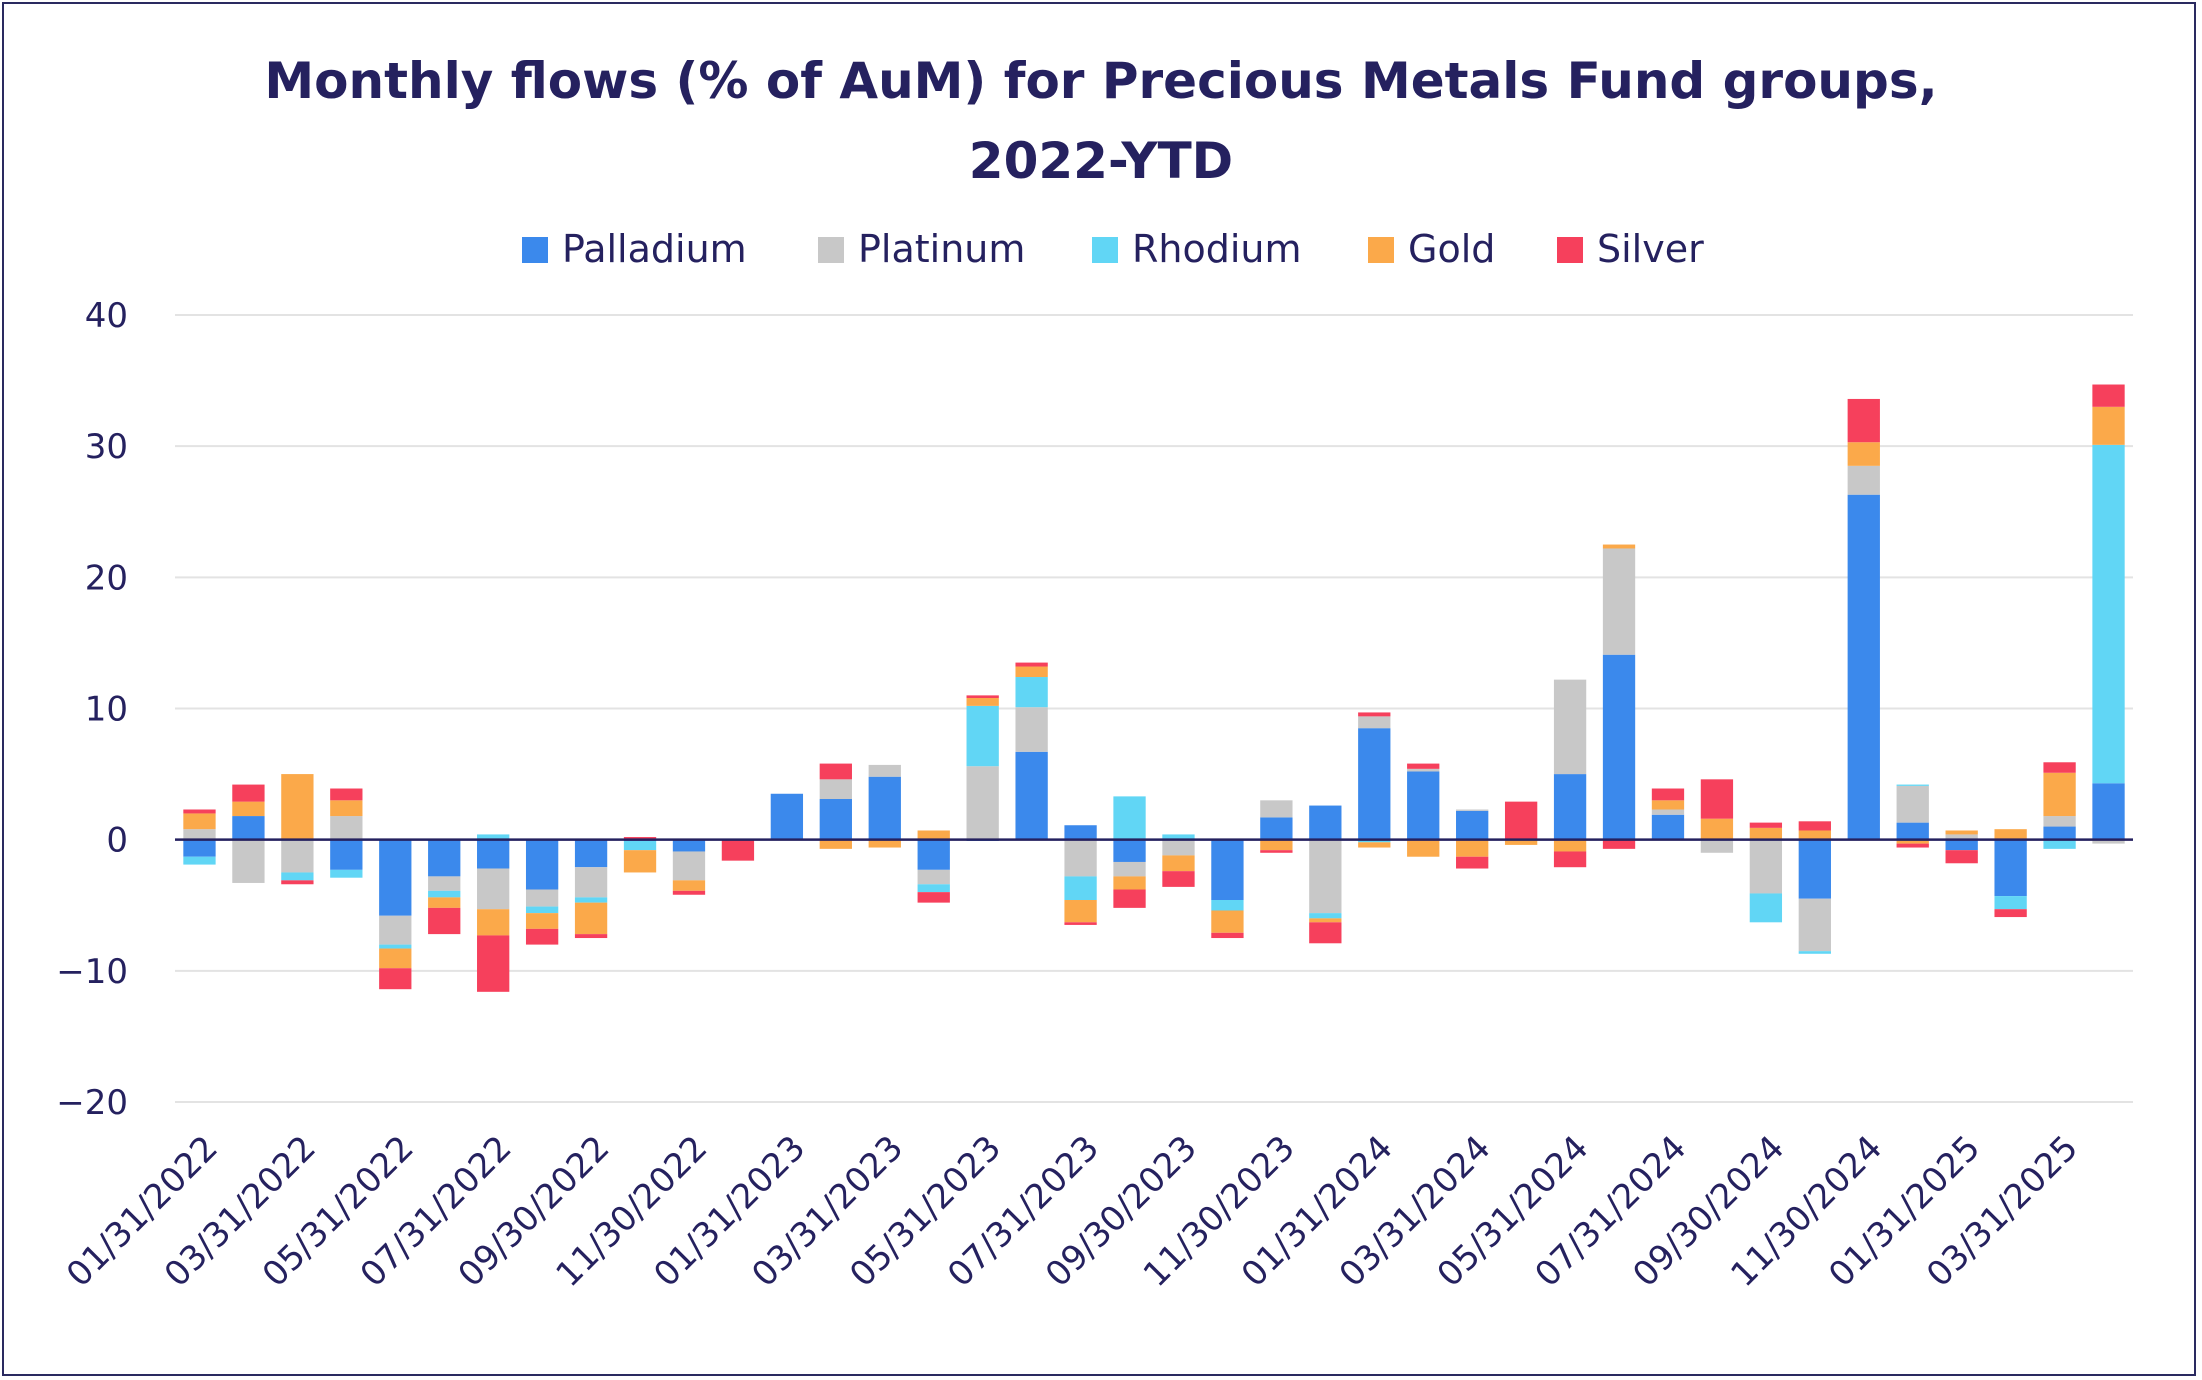 Image resolution: width=2202 pixels, height=1380 pixels. What do you see at coordinates (831, 250) in the screenshot?
I see `legend-swatch-platinum` at bounding box center [831, 250].